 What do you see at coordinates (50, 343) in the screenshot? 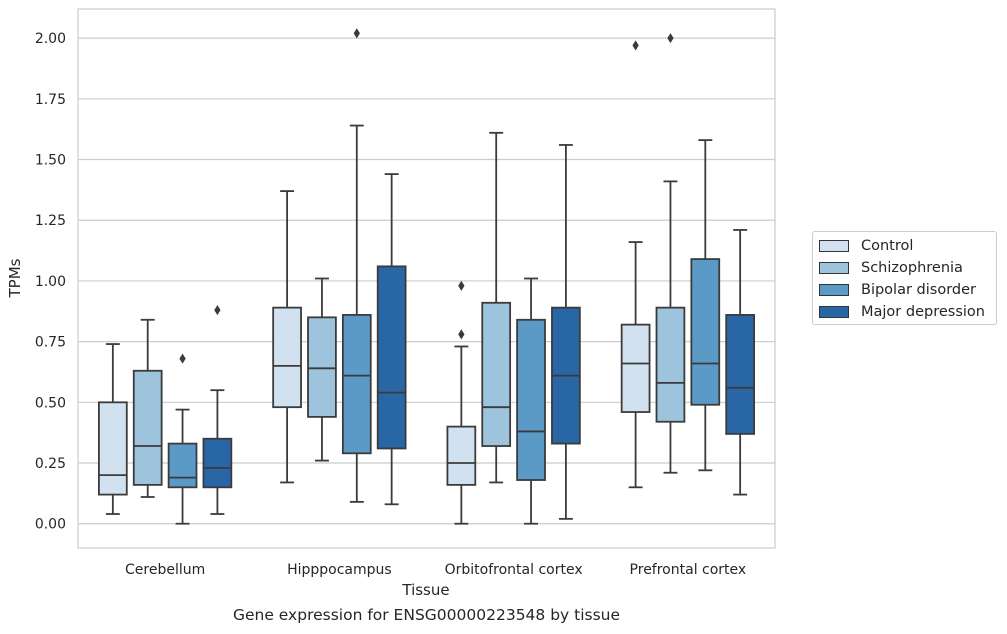
I see `y-tick-label: 0.75` at bounding box center [50, 343].